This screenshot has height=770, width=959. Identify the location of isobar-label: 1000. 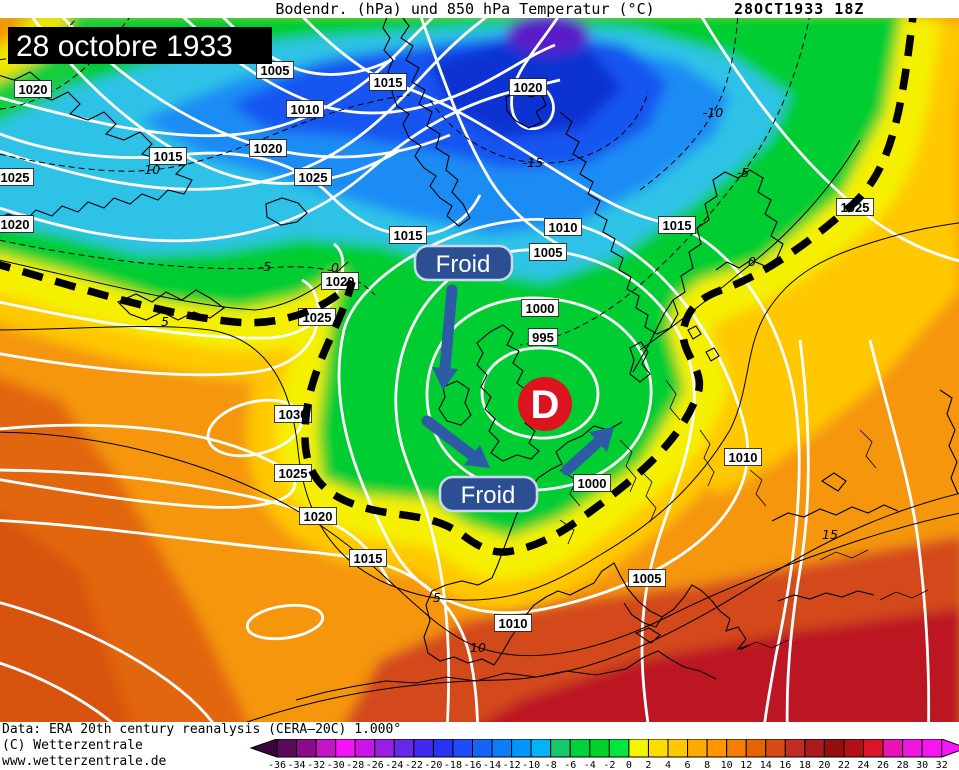
(592, 483).